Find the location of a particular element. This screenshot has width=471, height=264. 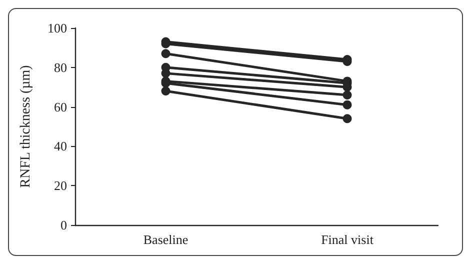

y-tick-label: 100 is located at coordinates (57, 28).